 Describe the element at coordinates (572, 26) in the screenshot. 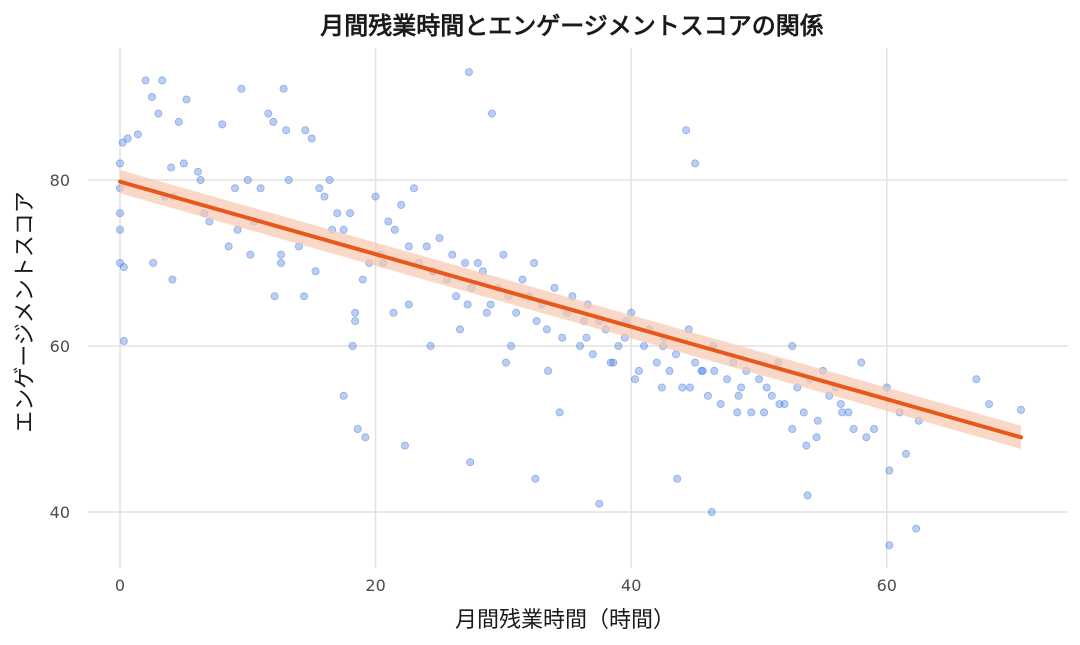

I see `chart-title: 月間残業時間とエンゲージメントスコアの関係` at that location.